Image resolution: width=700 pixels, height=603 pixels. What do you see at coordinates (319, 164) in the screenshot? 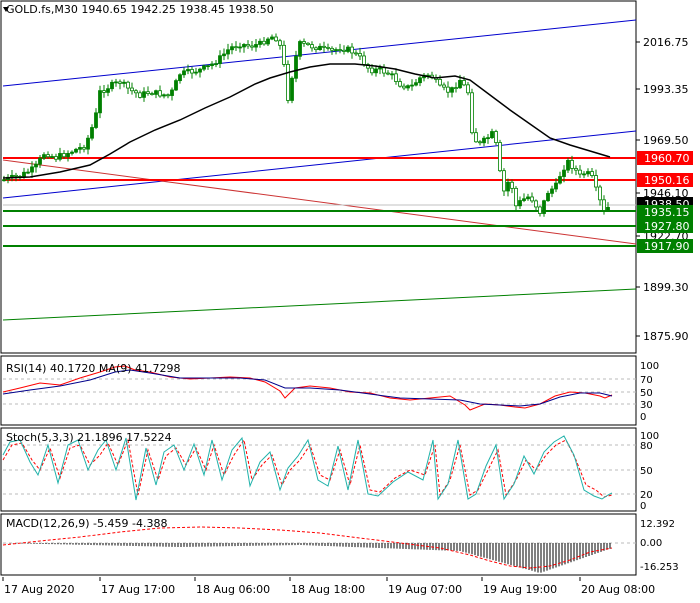
I see `channel-lower-line` at bounding box center [319, 164].